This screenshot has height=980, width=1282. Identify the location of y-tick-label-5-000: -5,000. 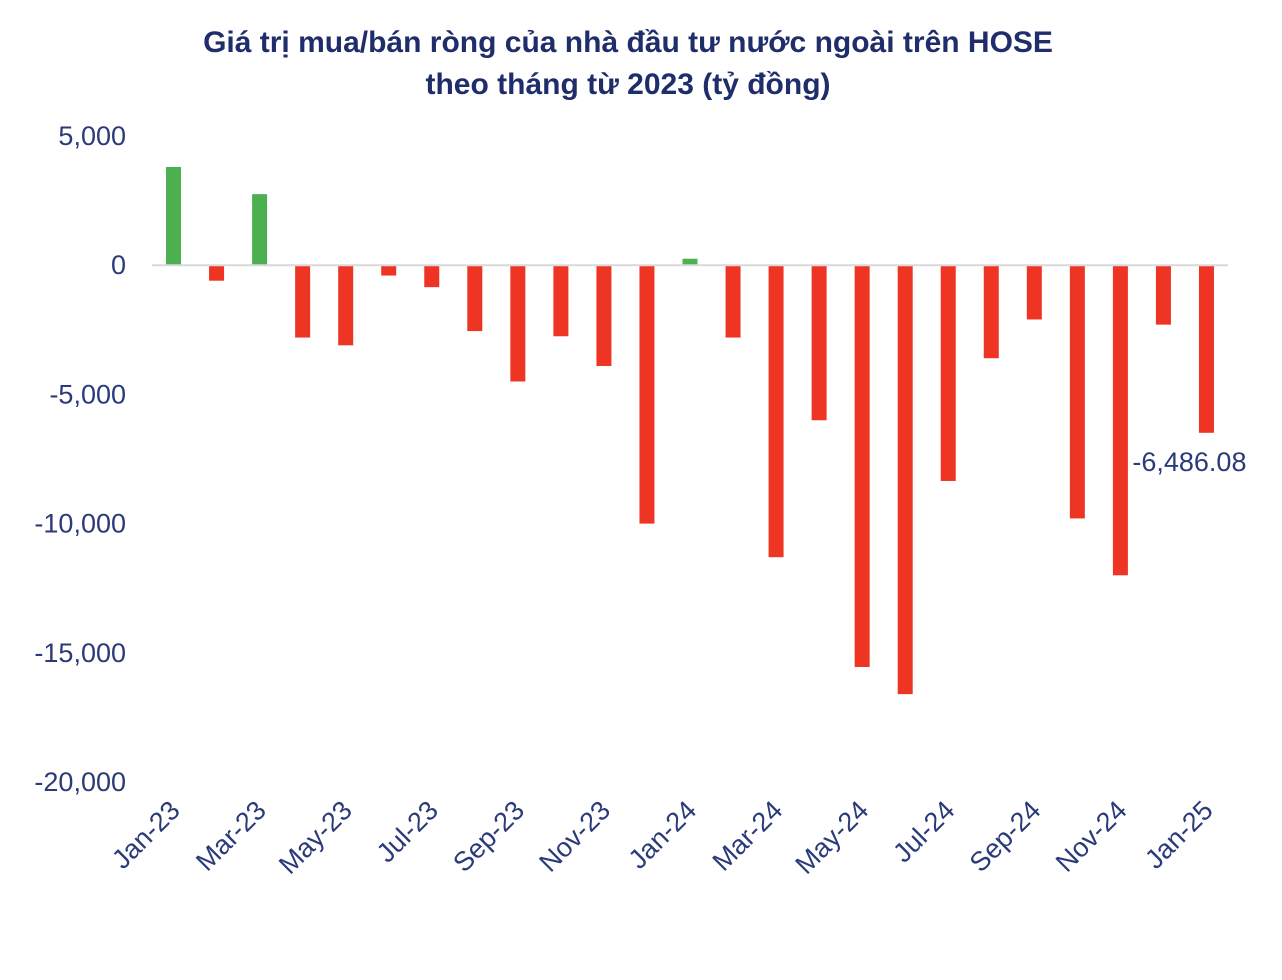
(87, 394).